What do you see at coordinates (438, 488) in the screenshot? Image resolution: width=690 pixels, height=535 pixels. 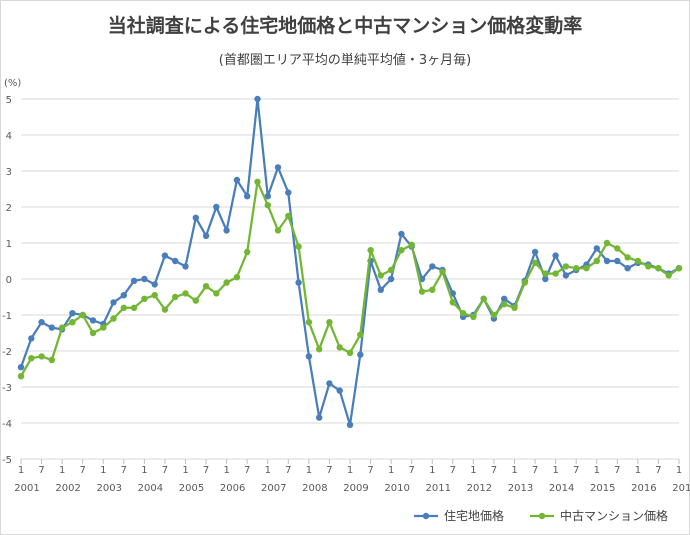 I see `x-tick-year-label: 2011` at bounding box center [438, 488].